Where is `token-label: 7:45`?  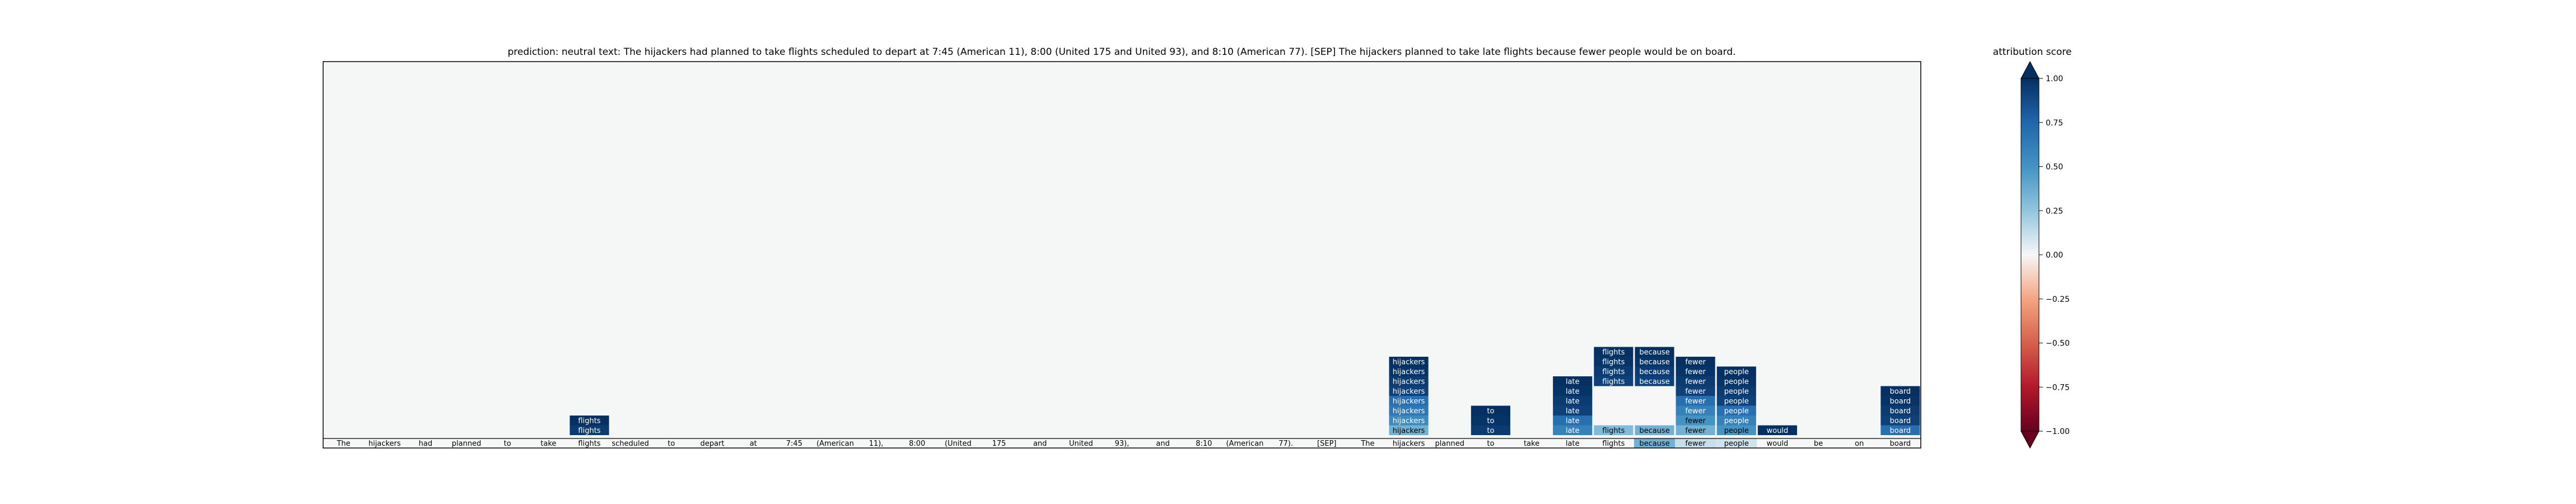
token-label: 7:45 is located at coordinates (794, 444).